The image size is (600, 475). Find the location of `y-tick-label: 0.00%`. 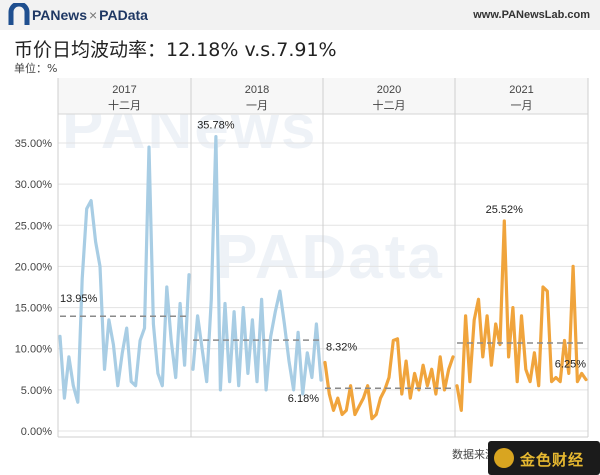

y-tick-label: 0.00% is located at coordinates (36, 432).